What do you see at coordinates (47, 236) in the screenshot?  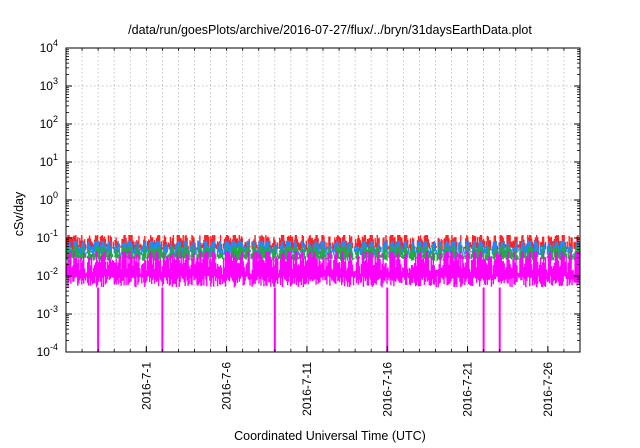 I see `y-tick-label: 10⁻¹` at bounding box center [47, 236].